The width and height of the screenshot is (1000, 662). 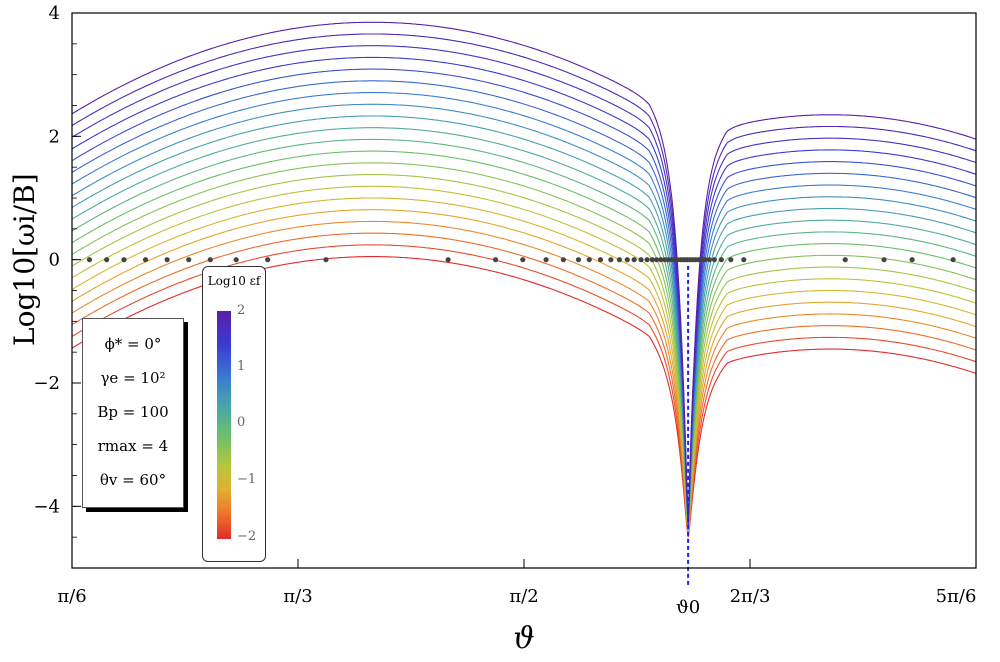 What do you see at coordinates (247, 479) in the screenshot?
I see `colorbar-tick: −1` at bounding box center [247, 479].